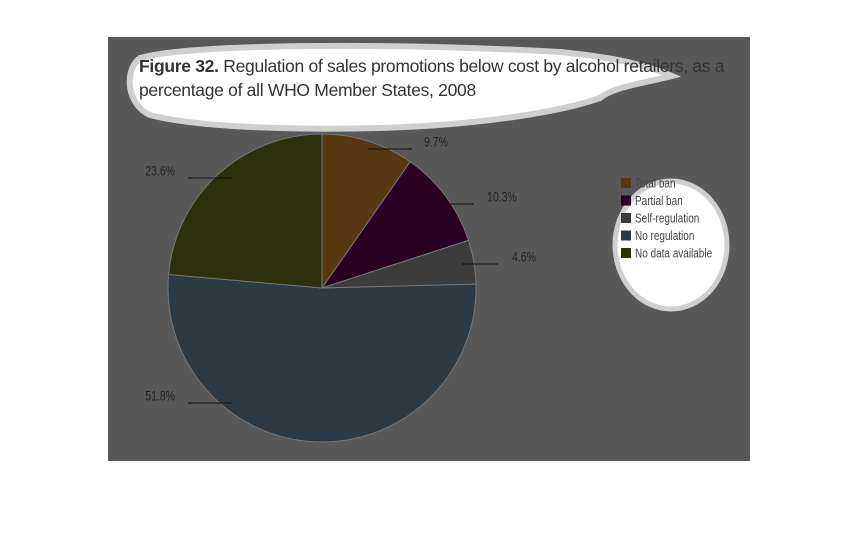 This screenshot has width=858, height=556. I want to click on data-label: 10.3%, so click(502, 197).